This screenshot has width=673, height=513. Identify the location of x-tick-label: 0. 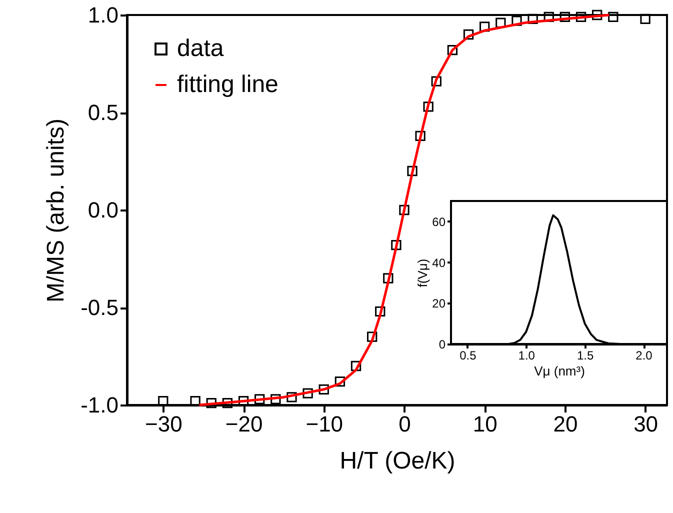
(404, 424).